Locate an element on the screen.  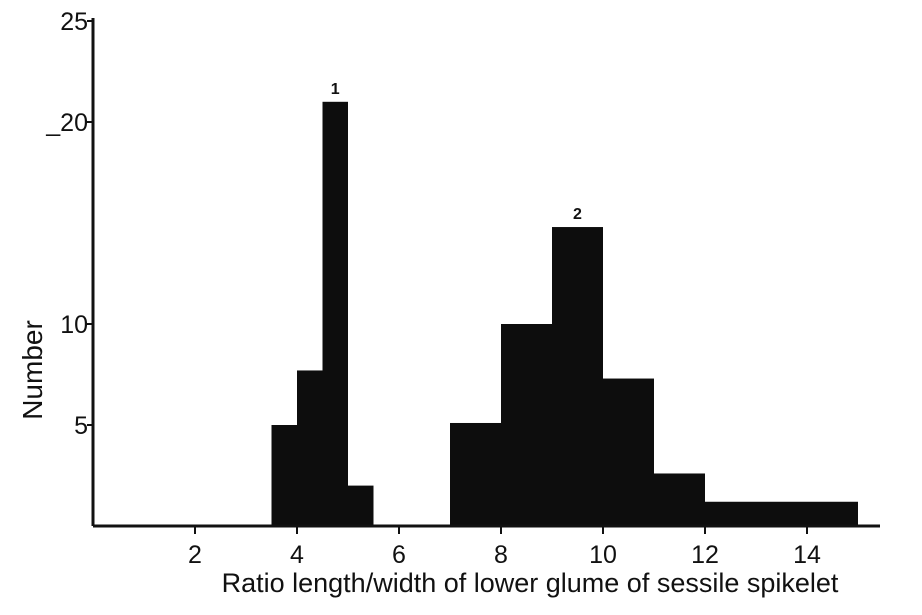
x-tick-label: 2 is located at coordinates (195, 555).